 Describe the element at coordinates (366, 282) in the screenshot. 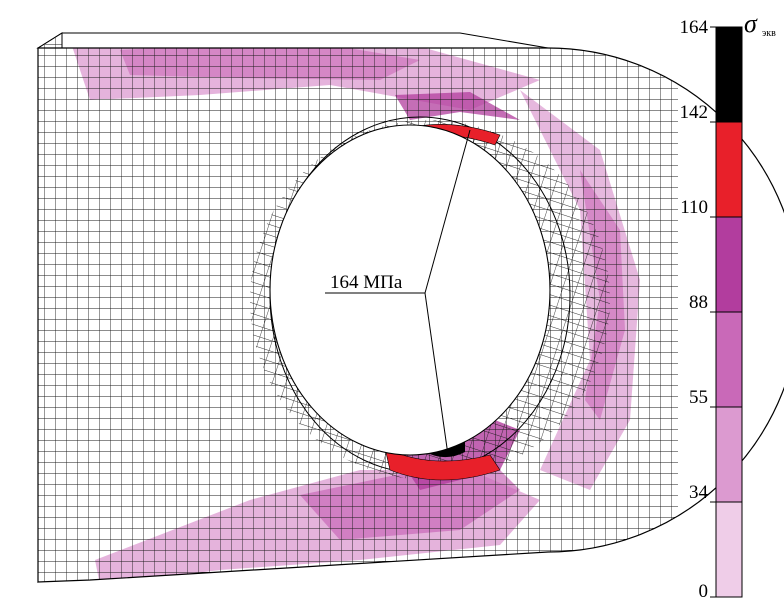

I see `max-stress-label: 164 МПа` at that location.